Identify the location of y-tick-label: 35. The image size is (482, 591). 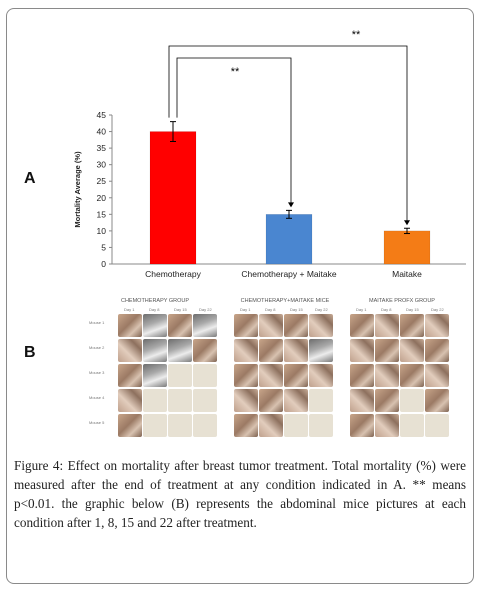
(102, 148).